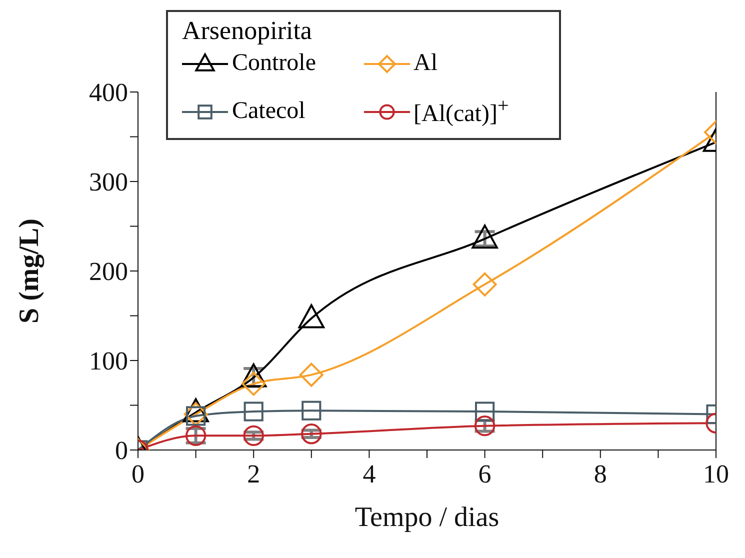 Image resolution: width=745 pixels, height=558 pixels. Describe the element at coordinates (369, 473) in the screenshot. I see `x-tick-label: 4` at that location.